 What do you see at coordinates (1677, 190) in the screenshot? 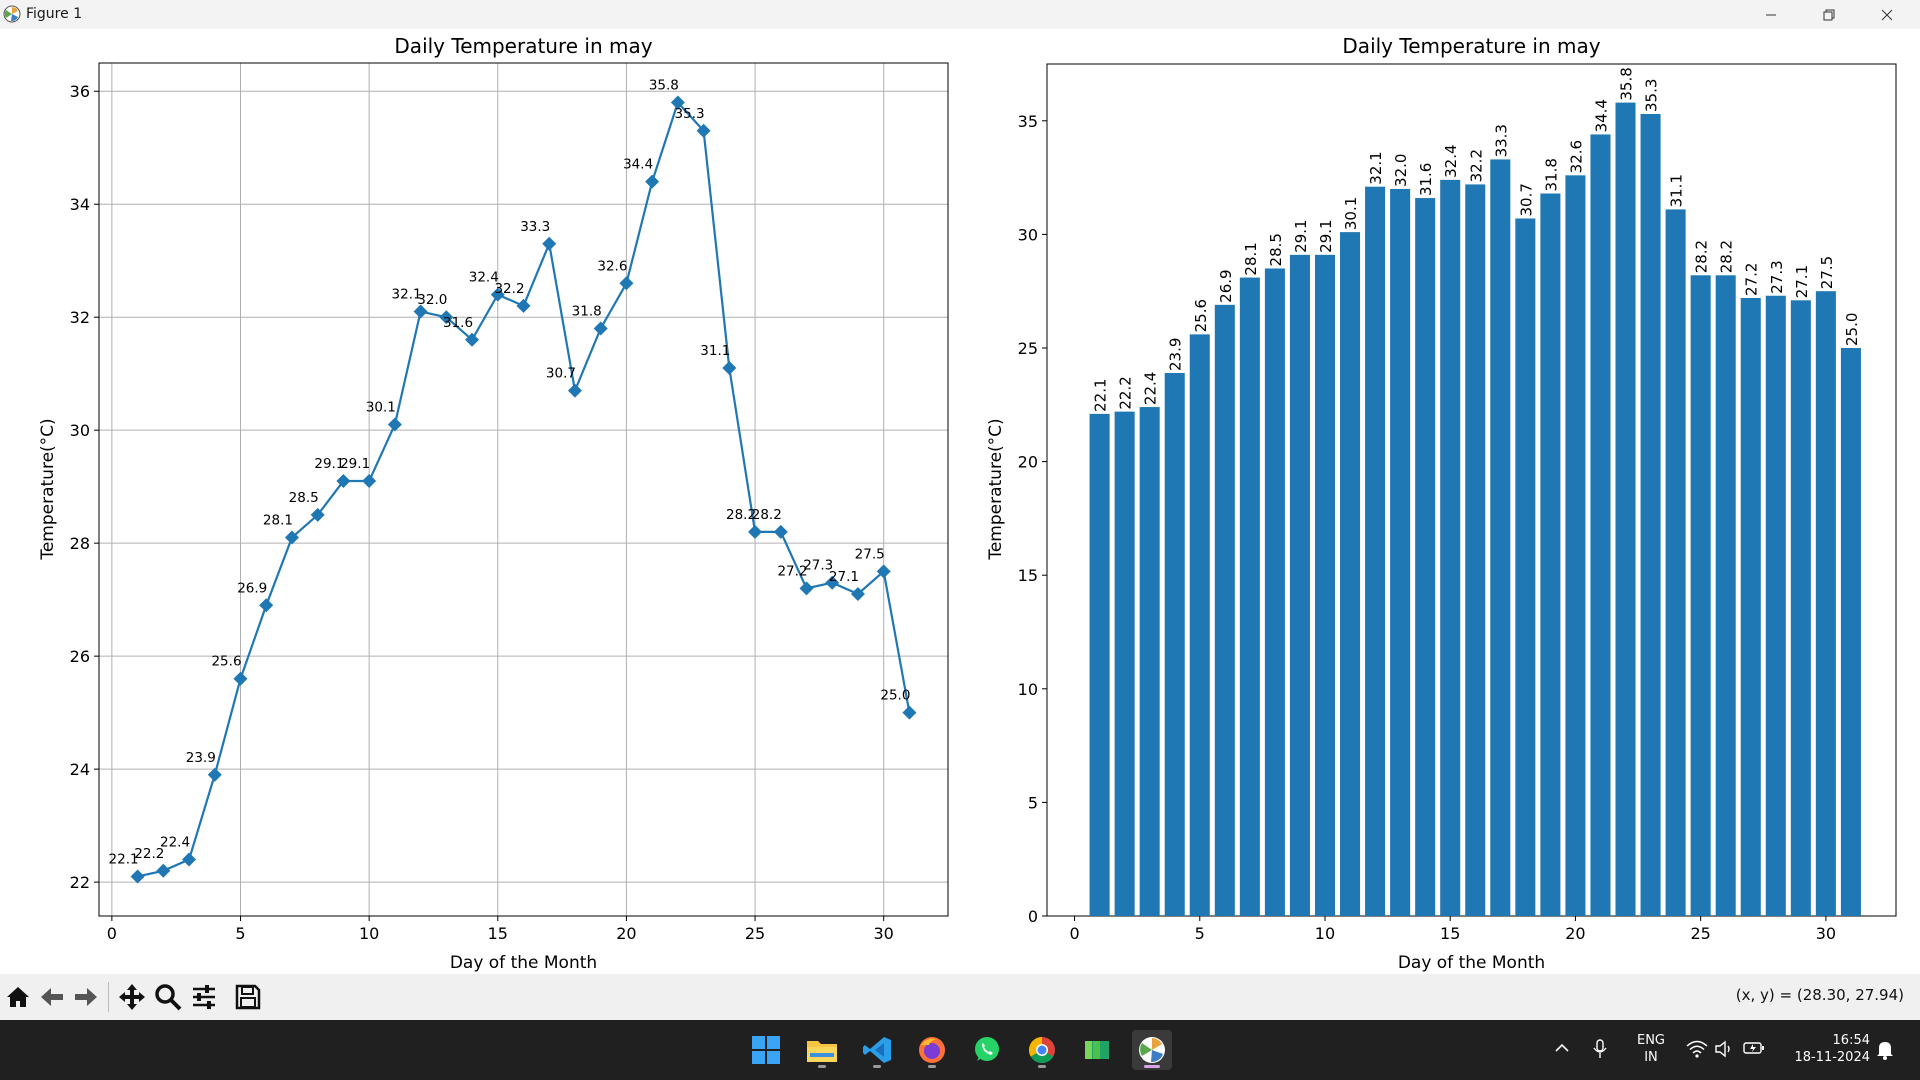
I see `bar-value-label: 31.1` at bounding box center [1677, 190].